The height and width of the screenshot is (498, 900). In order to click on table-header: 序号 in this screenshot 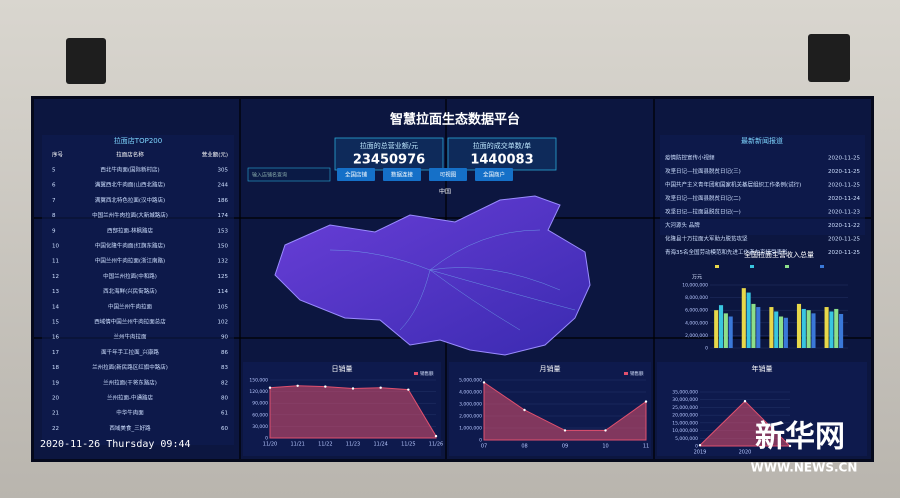, I will do `click(58, 155)`.